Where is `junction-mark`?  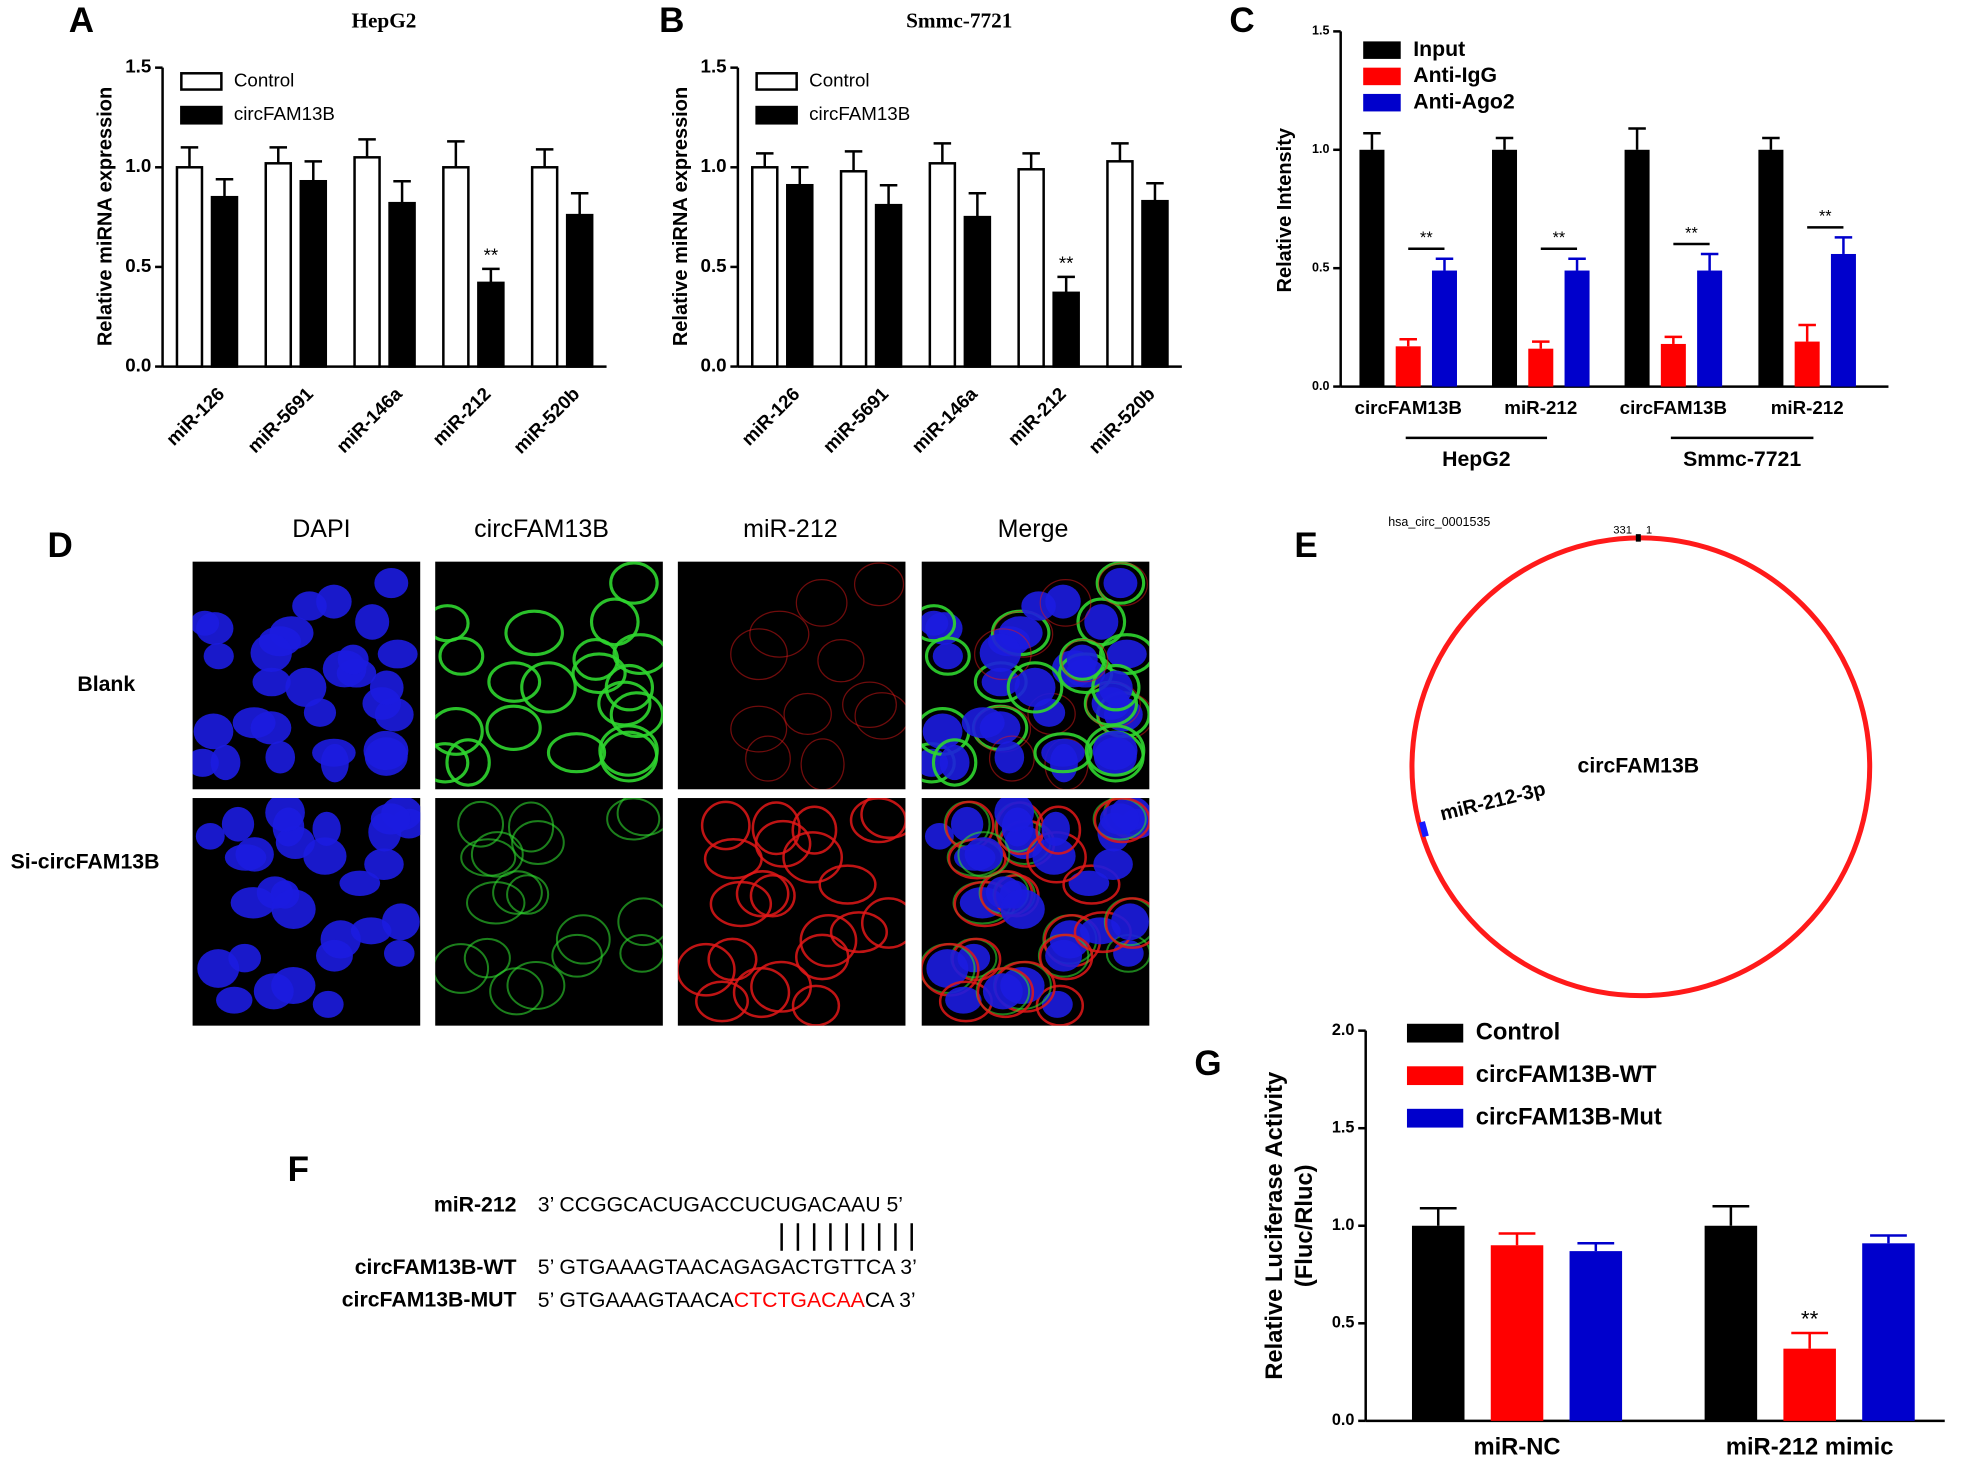
junction-mark is located at coordinates (1638, 538).